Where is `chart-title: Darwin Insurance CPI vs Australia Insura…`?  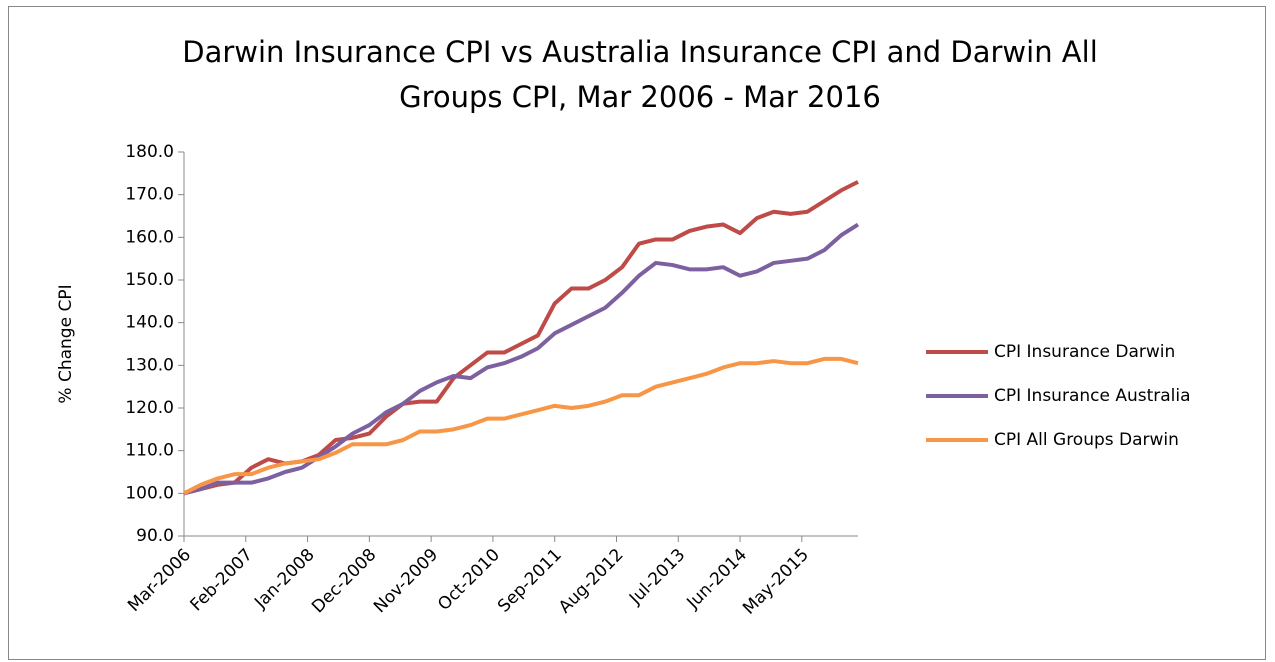 chart-title: Darwin Insurance CPI vs Australia Insura… is located at coordinates (640, 74).